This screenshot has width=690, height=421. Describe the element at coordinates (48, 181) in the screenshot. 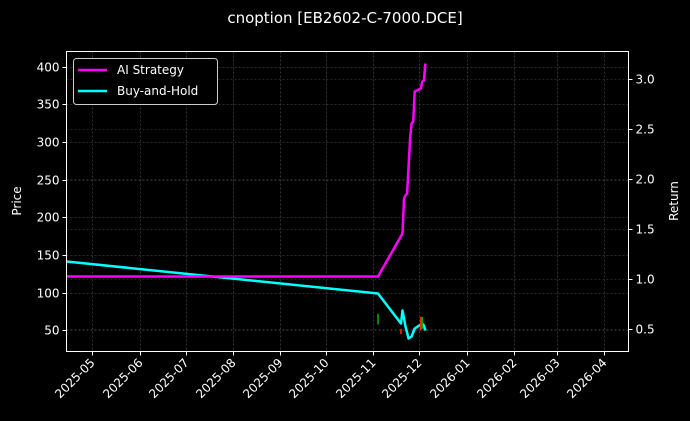

I see `left-tick-label: 250` at that location.